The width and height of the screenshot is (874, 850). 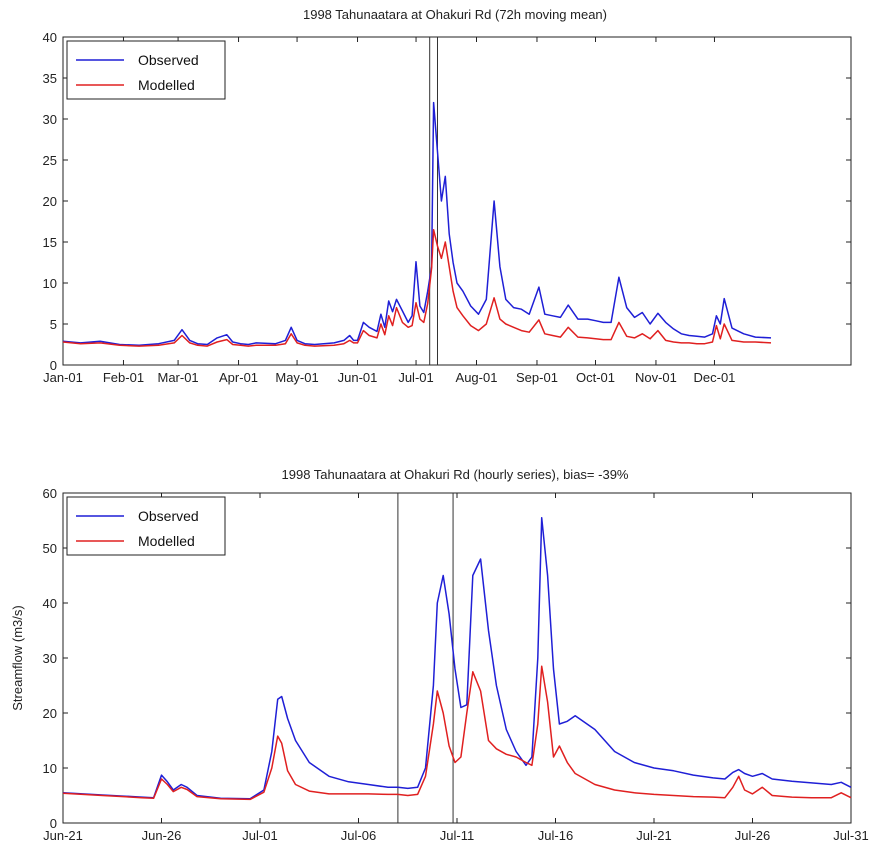 What do you see at coordinates (417, 287) in the screenshot?
I see `top-series-modelled-line` at bounding box center [417, 287].